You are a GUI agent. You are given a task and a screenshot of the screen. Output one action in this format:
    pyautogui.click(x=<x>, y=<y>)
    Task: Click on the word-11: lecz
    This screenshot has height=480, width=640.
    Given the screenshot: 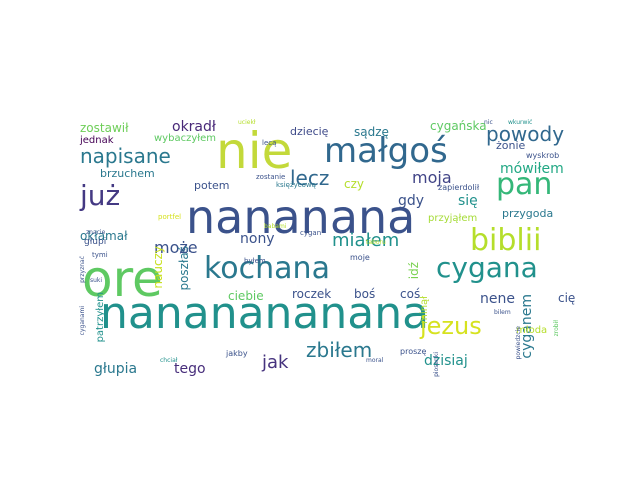 What is the action you would take?
    pyautogui.click(x=310, y=178)
    